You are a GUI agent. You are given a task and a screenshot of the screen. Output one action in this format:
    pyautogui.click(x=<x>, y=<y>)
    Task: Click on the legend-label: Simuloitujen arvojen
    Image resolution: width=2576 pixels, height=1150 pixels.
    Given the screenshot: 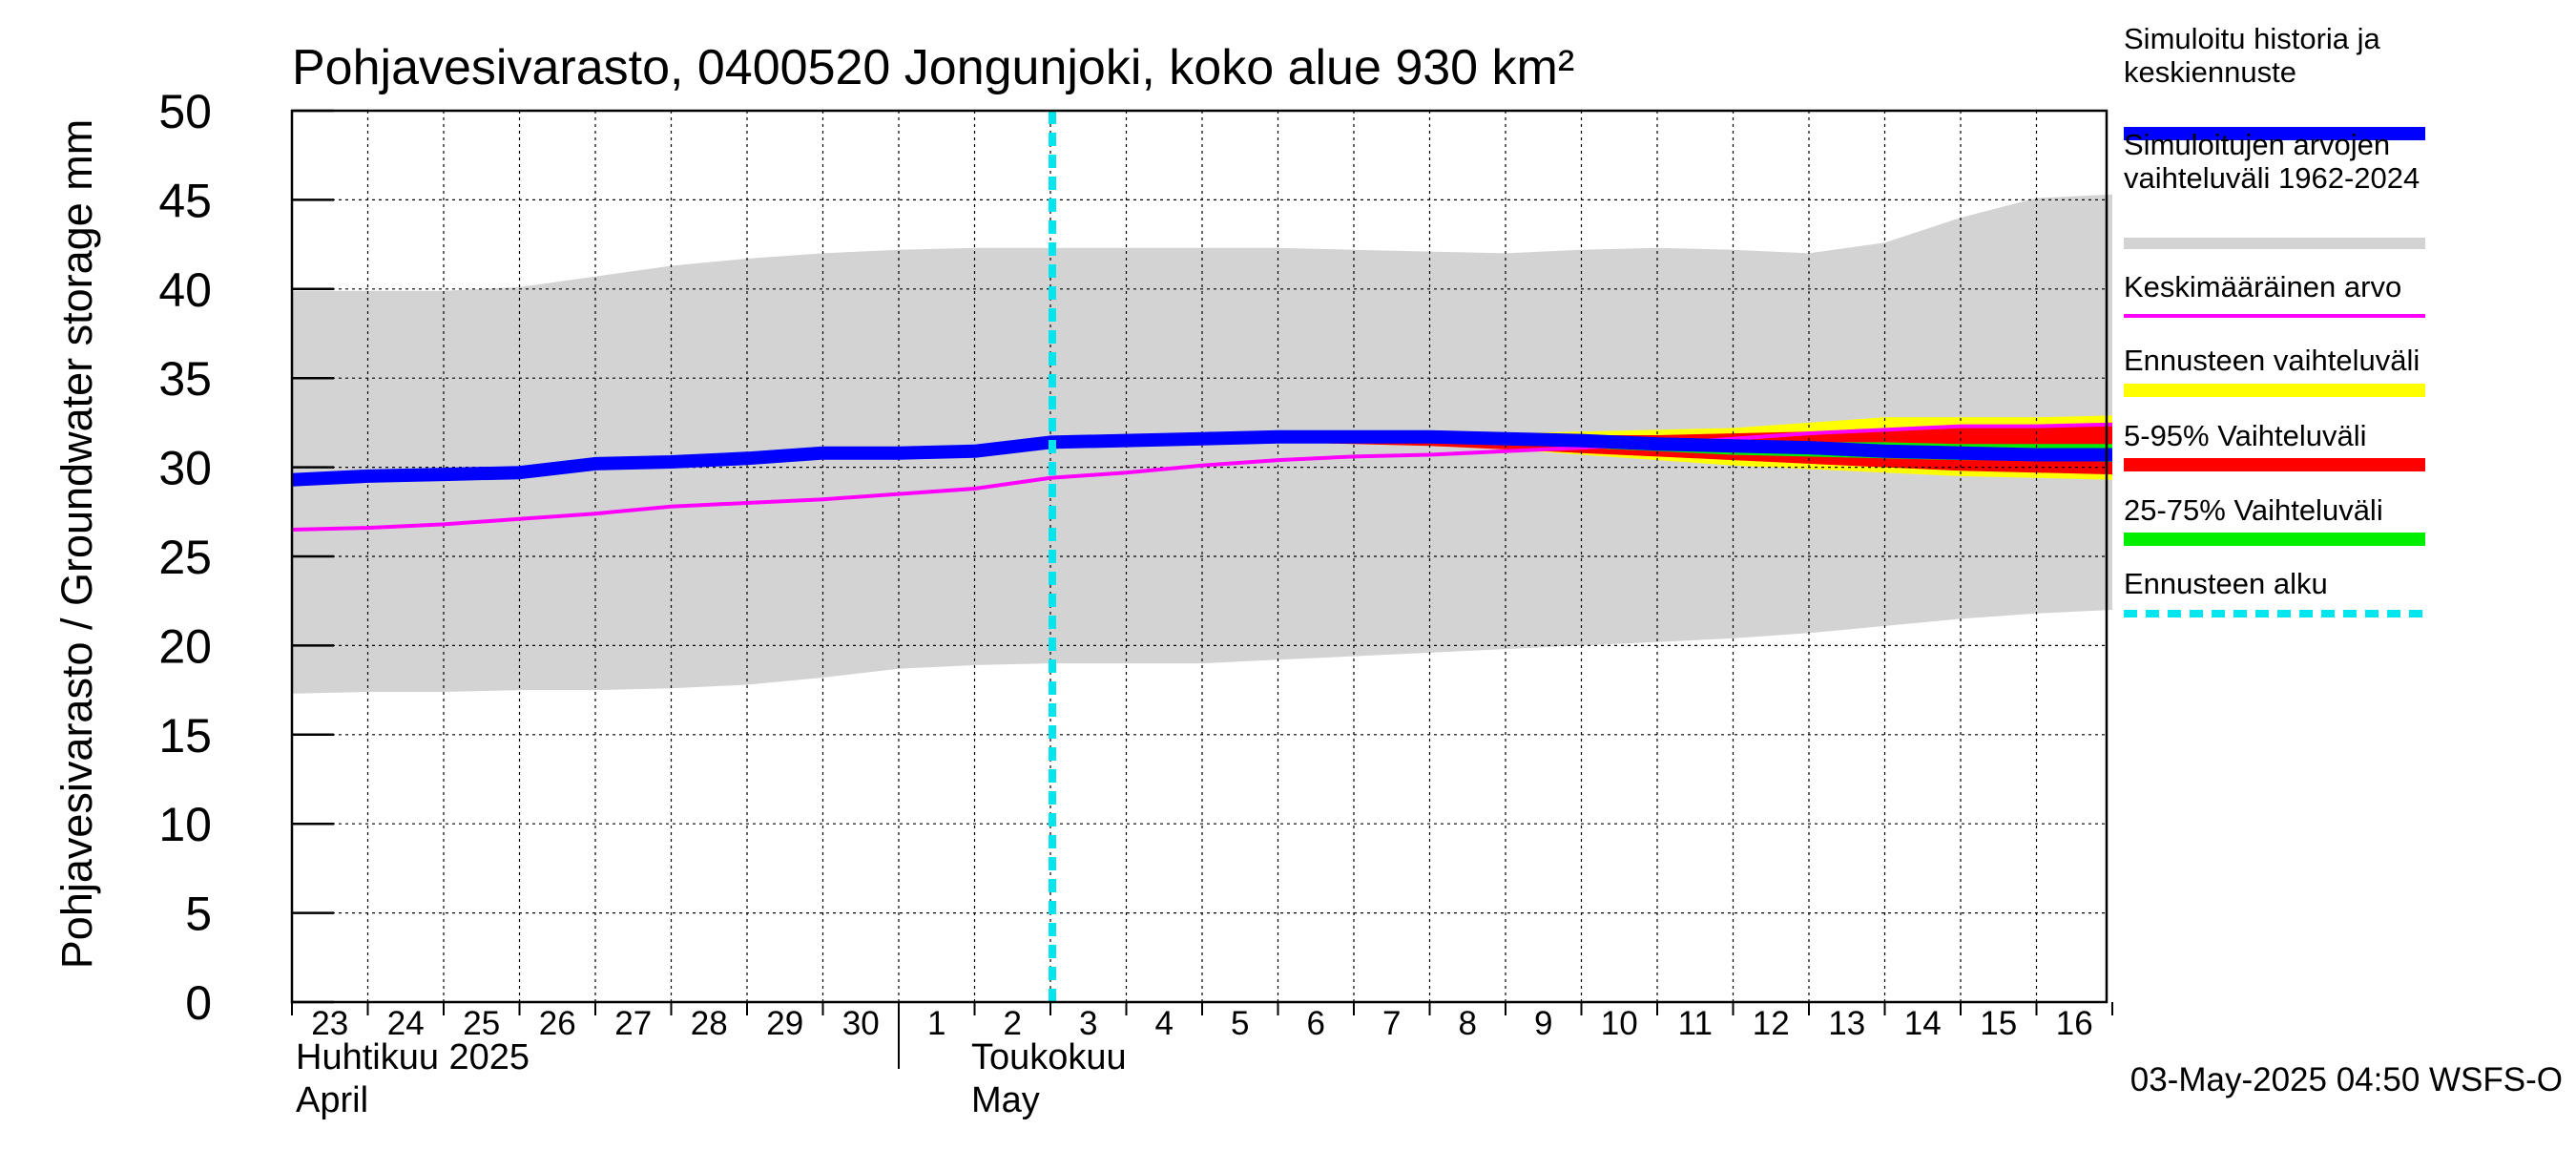 What is the action you would take?
    pyautogui.click(x=2257, y=144)
    